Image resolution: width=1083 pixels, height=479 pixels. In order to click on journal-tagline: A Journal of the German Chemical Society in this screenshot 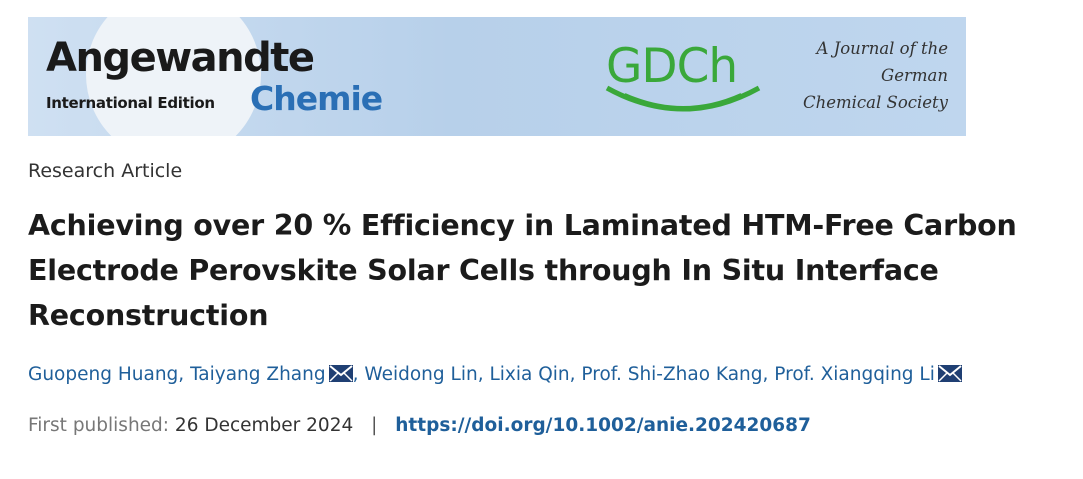, I will do `click(868, 75)`.